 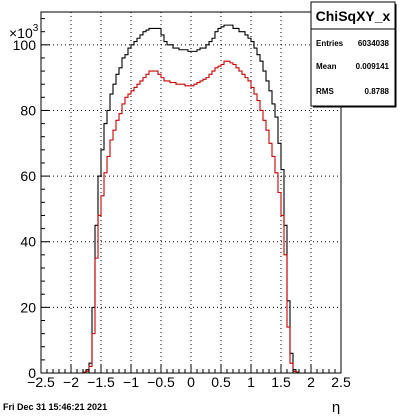 I want to click on timestamp: Fri Dec 31 15:46:21 2021, so click(x=55, y=407).